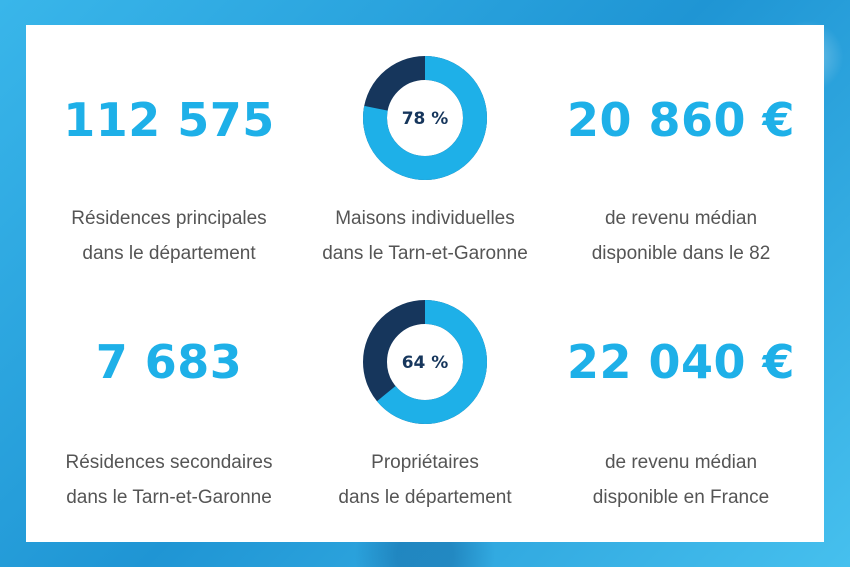 The height and width of the screenshot is (567, 850). What do you see at coordinates (425, 253) in the screenshot?
I see `maisons-line2: dans le Tarn-et-Garonne` at bounding box center [425, 253].